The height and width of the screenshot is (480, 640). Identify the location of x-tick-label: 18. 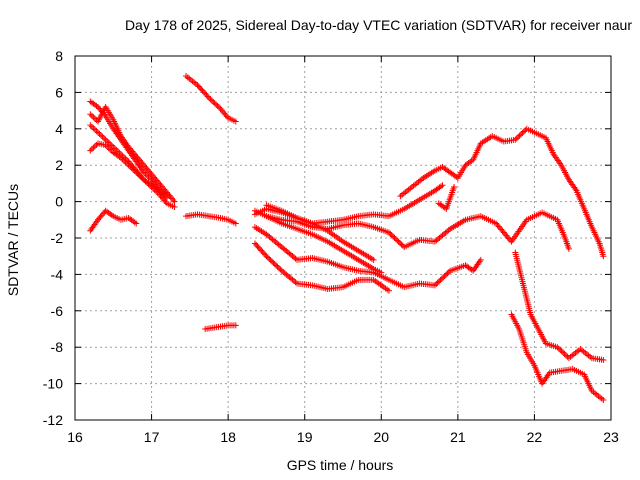
(228, 437).